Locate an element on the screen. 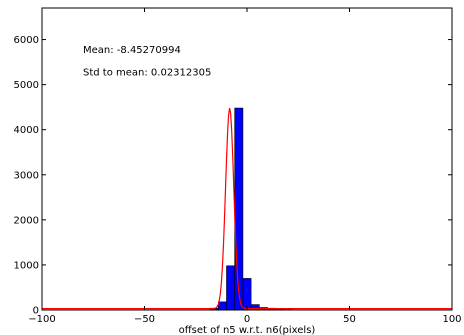 The image size is (464, 335). stat-annotation-0: Mean: -8.45270994 is located at coordinates (132, 50).